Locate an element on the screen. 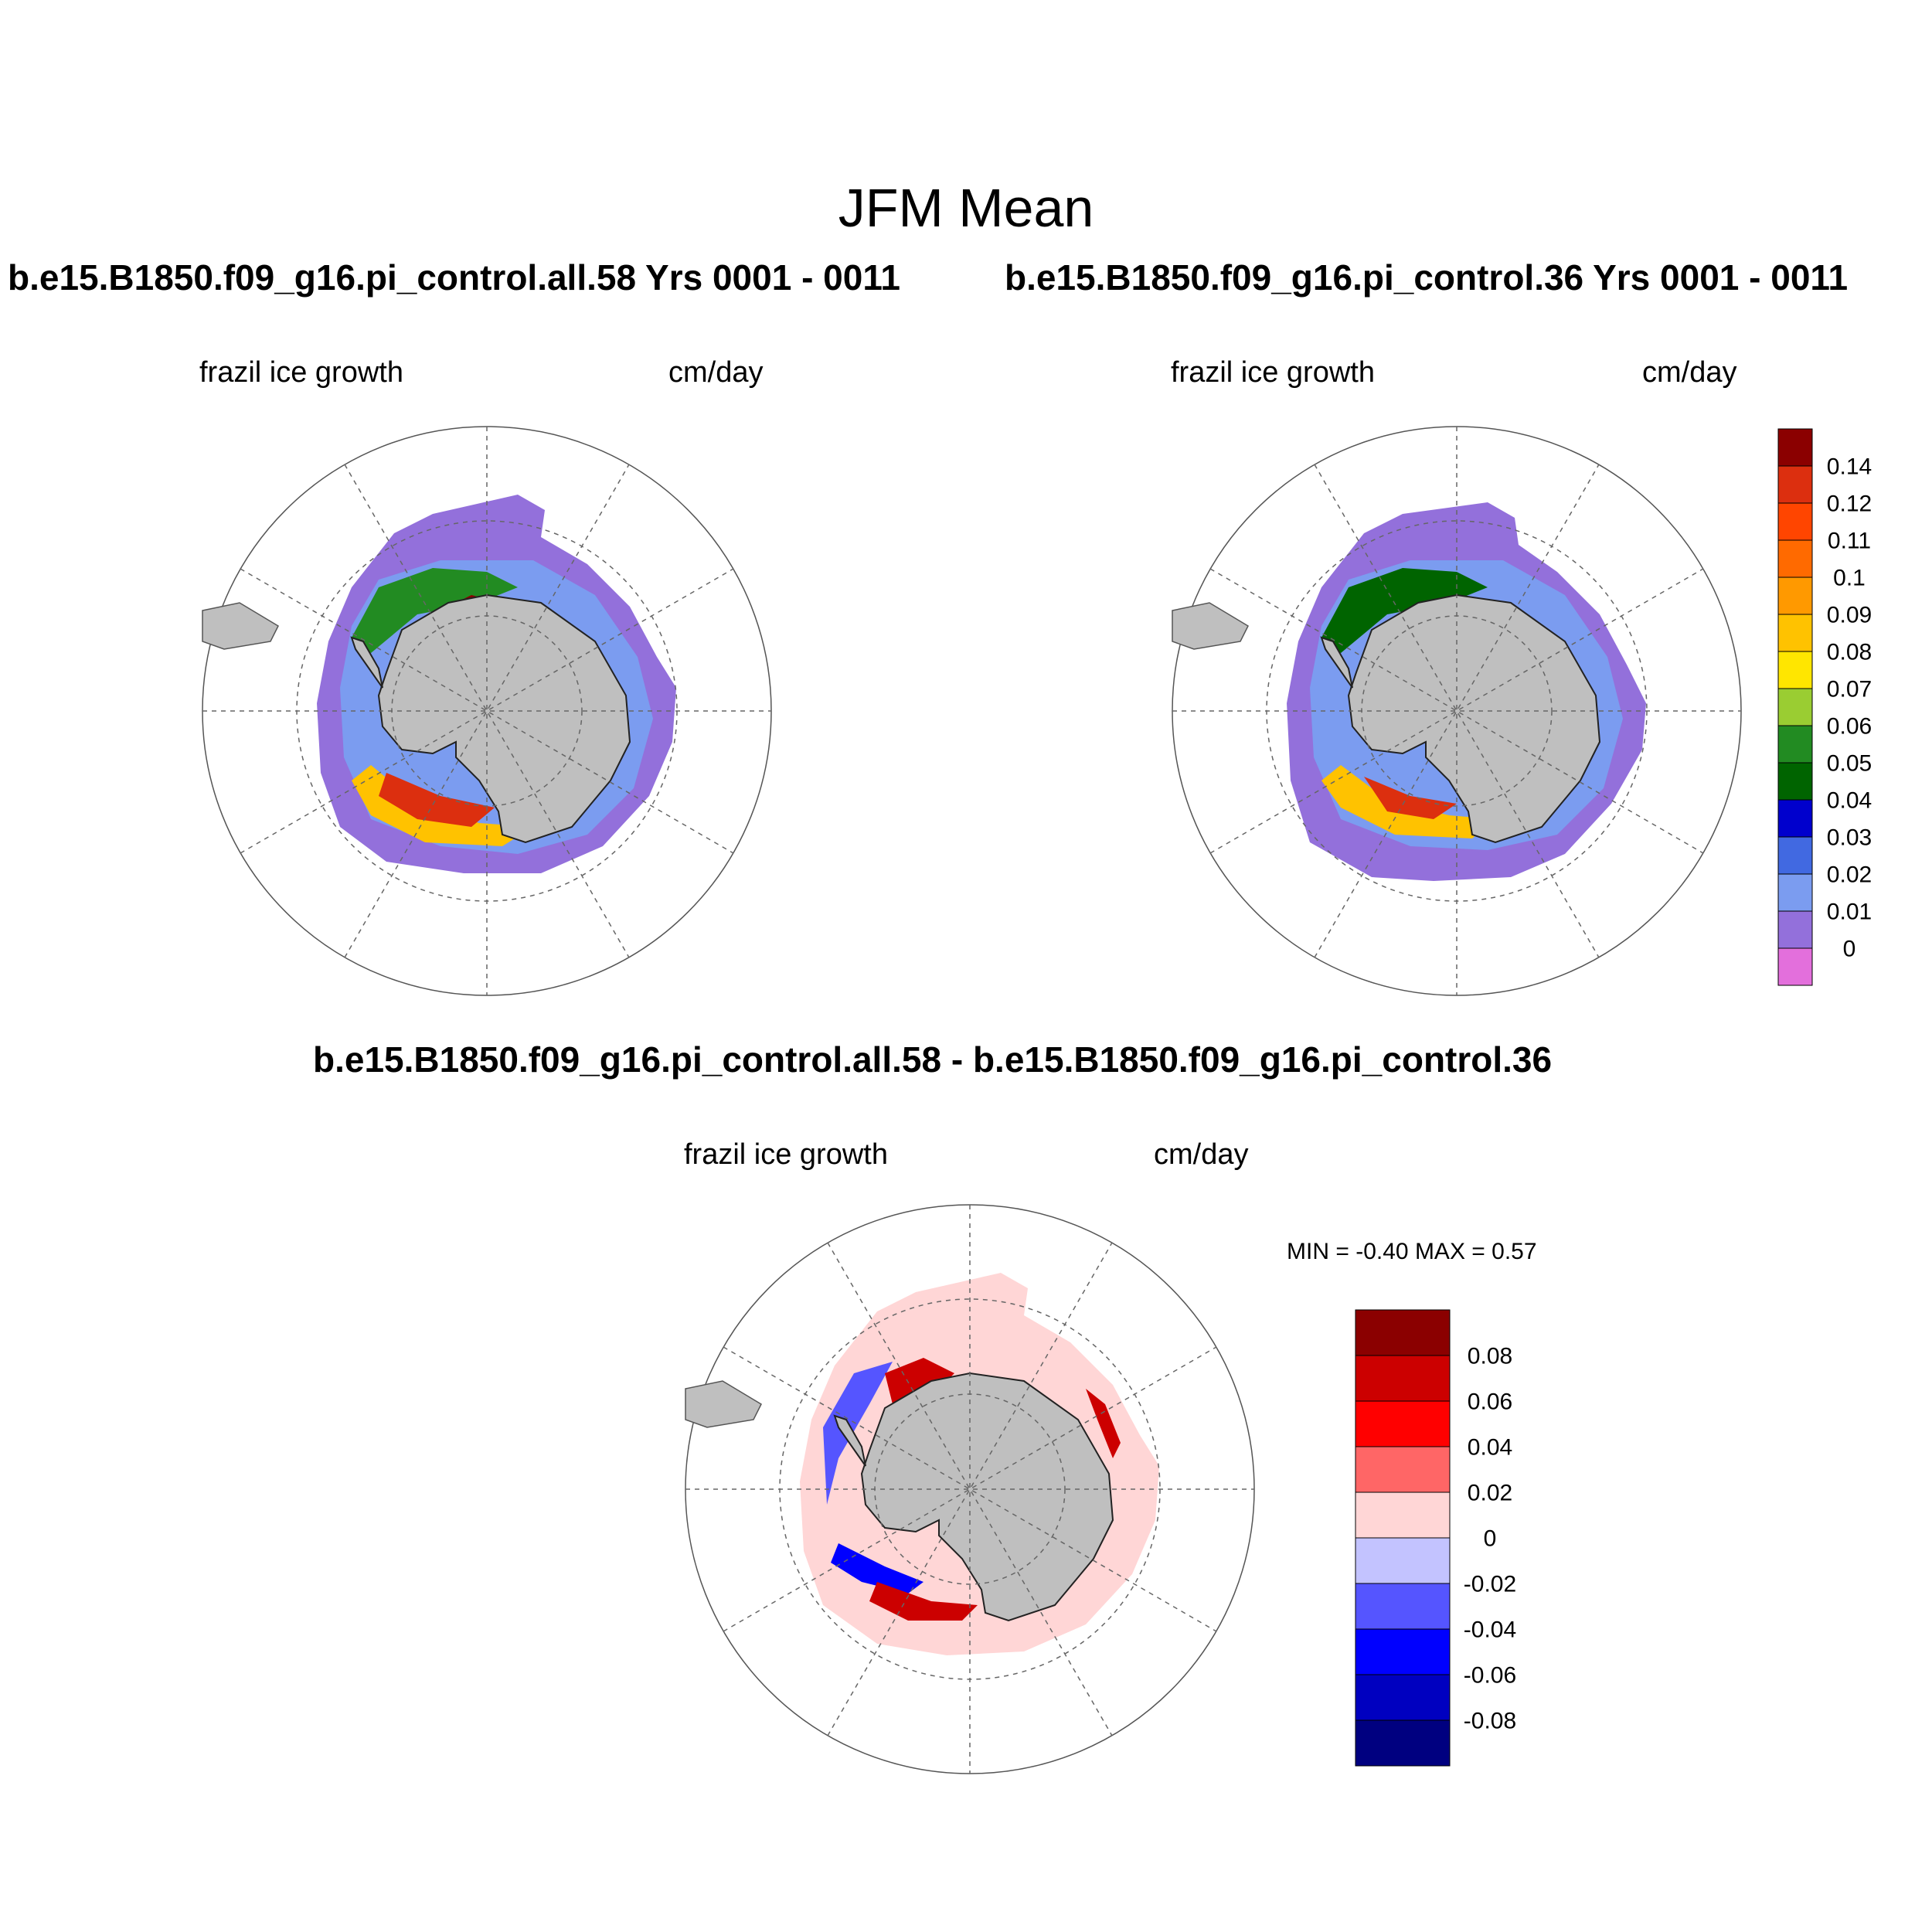 Image resolution: width=1932 pixels, height=1932 pixels. diff-positive-weddell is located at coordinates (920, 1381).